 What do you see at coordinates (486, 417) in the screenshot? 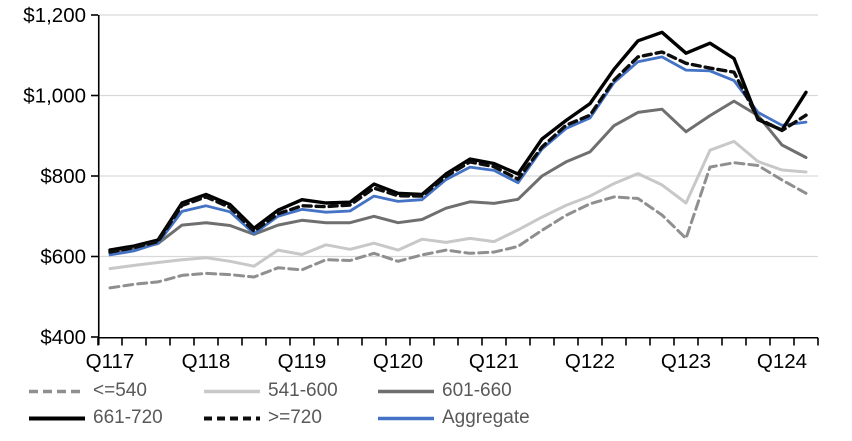
I see `legend-label-aggregate: Aggregate` at bounding box center [486, 417].